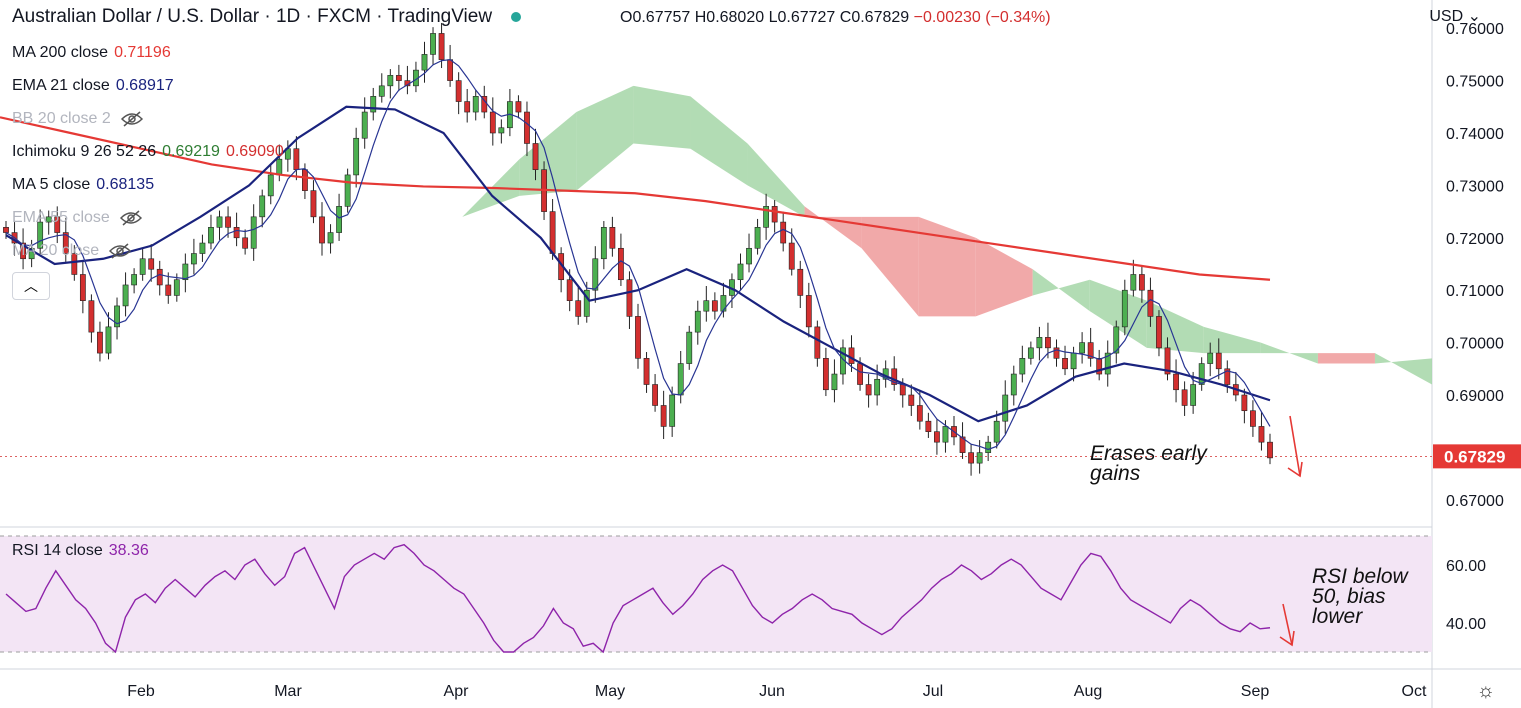  Describe the element at coordinates (1477, 456) in the screenshot. I see `current-price-tag` at that location.